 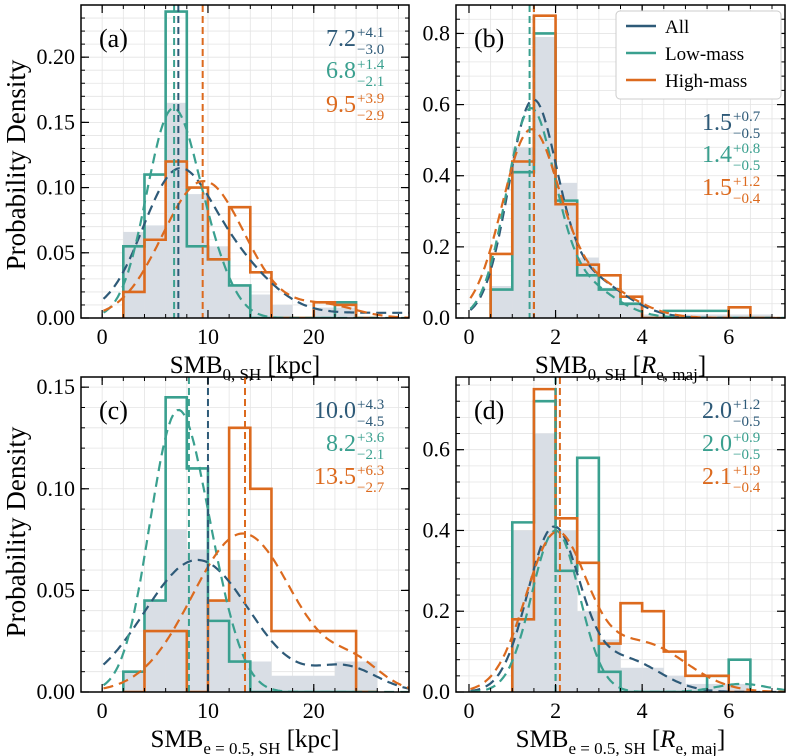 What do you see at coordinates (56, 56) in the screenshot?
I see `y-tick-label: 0.20` at bounding box center [56, 56].